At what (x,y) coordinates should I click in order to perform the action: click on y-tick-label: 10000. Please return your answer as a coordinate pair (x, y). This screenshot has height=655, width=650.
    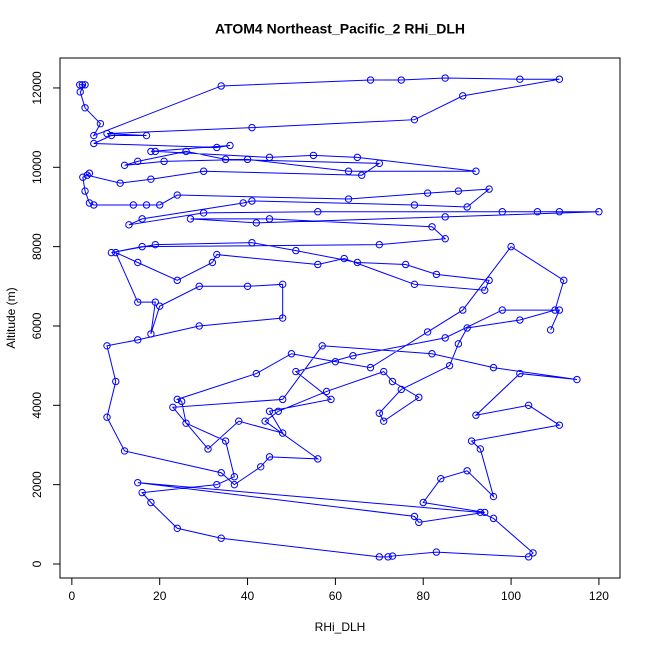
    Looking at the image, I should click on (37, 167).